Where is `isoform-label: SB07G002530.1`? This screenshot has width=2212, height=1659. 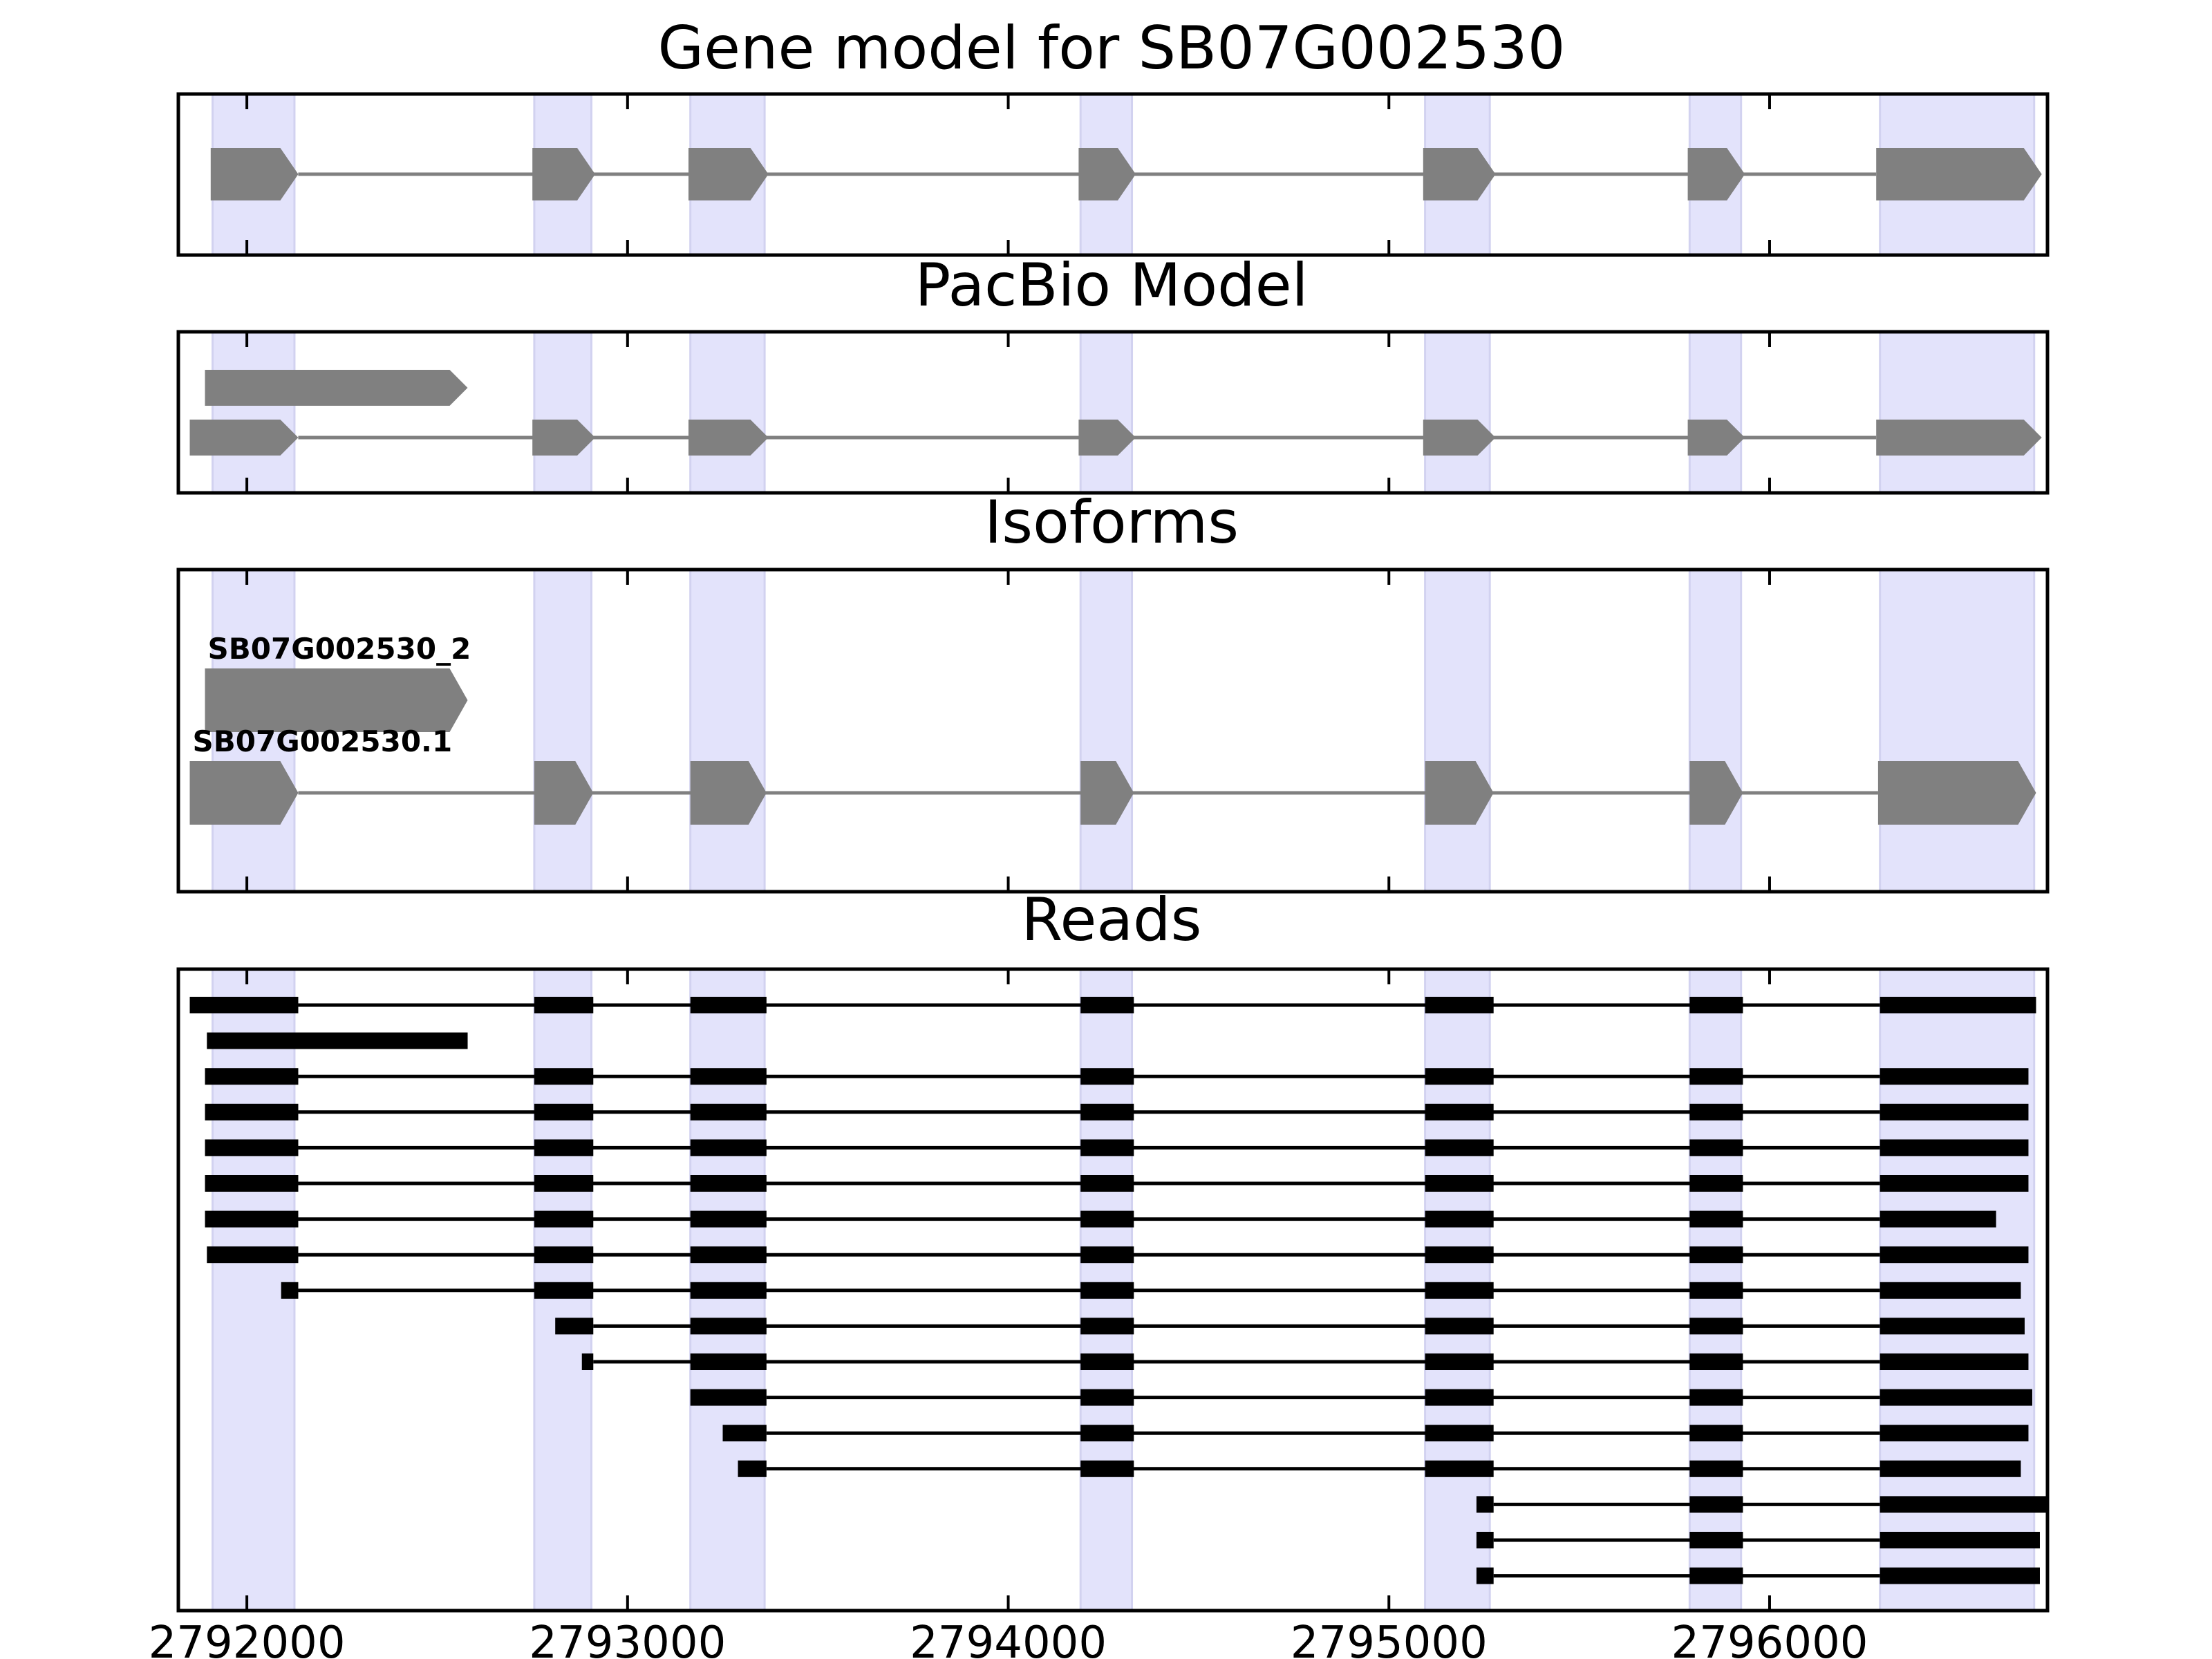
isoform-label: SB07G002530.1 is located at coordinates (323, 741).